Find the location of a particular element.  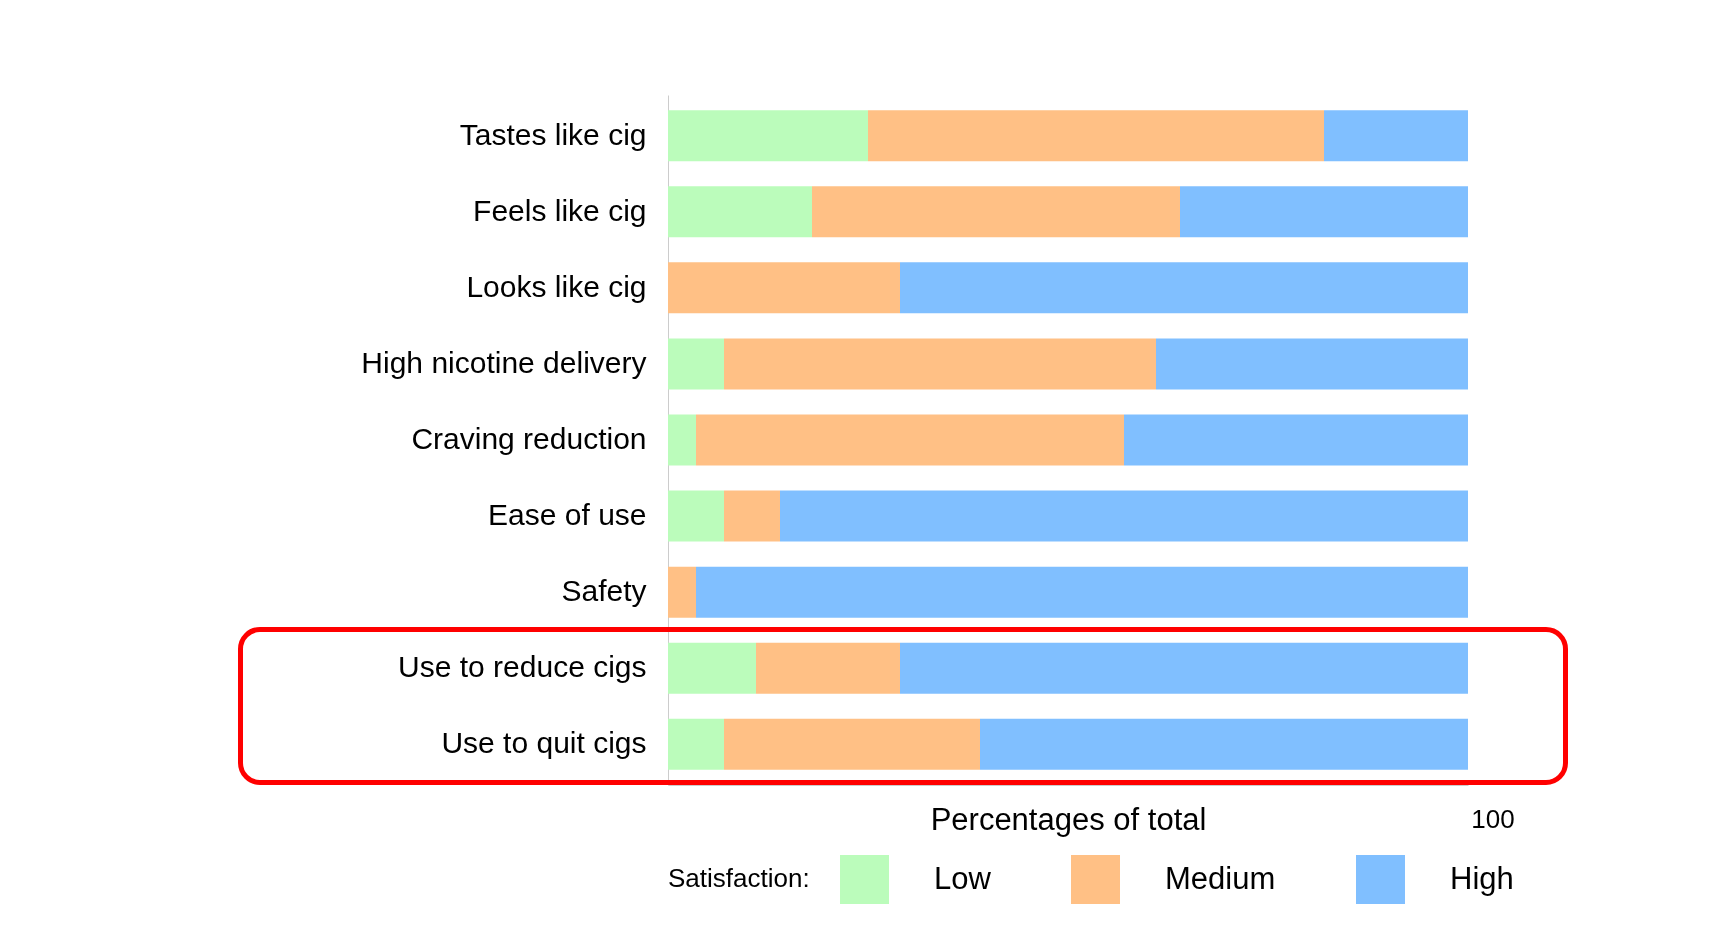

text: 100 is located at coordinates (1493, 819).